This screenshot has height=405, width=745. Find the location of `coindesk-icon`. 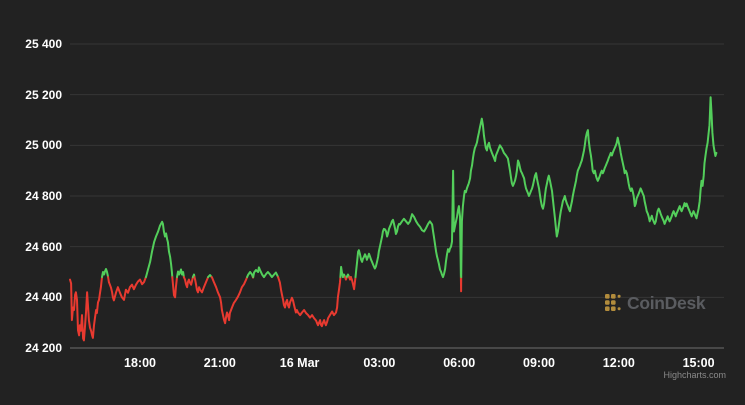

coindesk-icon is located at coordinates (613, 302).